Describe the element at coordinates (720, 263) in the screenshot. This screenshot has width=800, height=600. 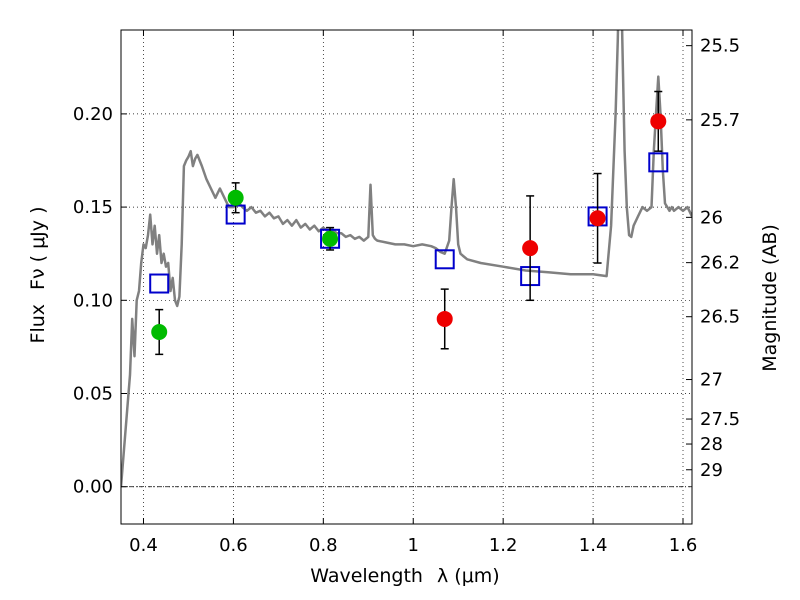
I see `right-tick-label: 26.2` at that location.